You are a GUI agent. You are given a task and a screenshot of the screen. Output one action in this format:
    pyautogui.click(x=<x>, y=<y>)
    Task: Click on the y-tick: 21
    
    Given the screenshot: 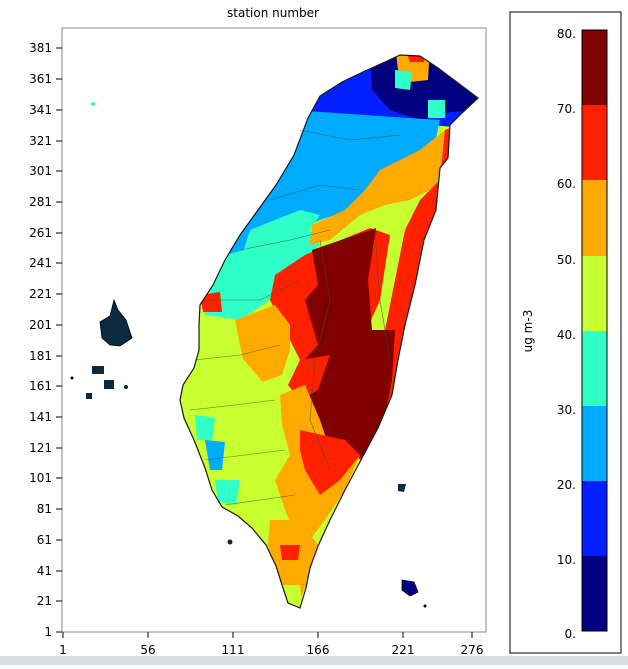 What is the action you would take?
    pyautogui.click(x=49, y=601)
    